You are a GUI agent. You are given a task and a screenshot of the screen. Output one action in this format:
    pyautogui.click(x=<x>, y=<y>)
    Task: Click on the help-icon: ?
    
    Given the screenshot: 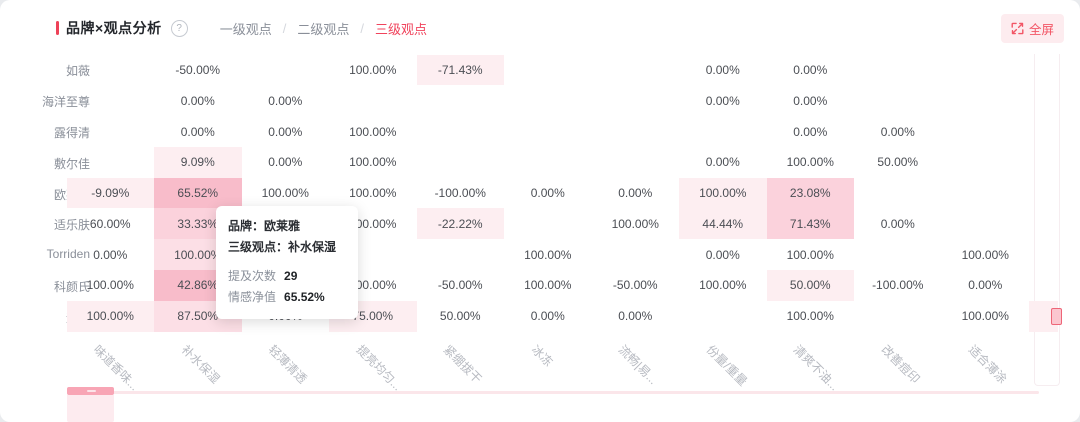 What is the action you would take?
    pyautogui.click(x=179, y=28)
    